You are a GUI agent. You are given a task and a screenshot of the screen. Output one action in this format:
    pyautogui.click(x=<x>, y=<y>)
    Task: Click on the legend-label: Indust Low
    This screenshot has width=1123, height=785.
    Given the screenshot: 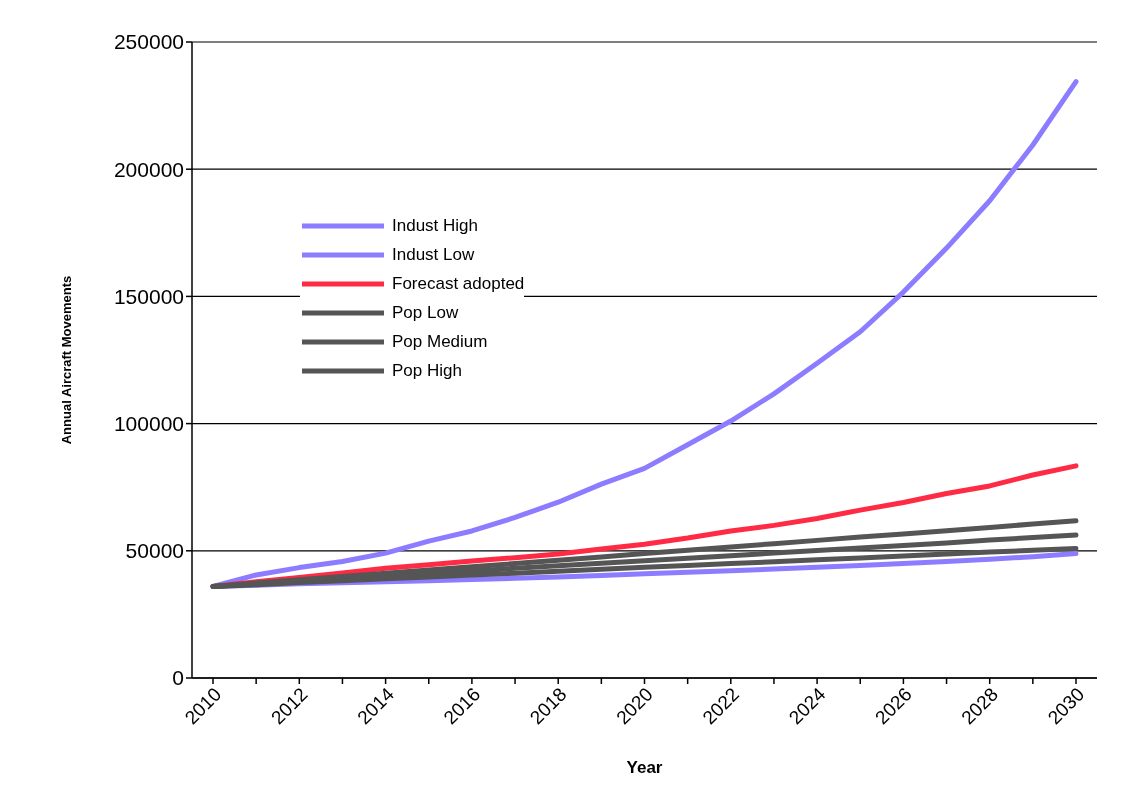 What is the action you would take?
    pyautogui.click(x=433, y=255)
    